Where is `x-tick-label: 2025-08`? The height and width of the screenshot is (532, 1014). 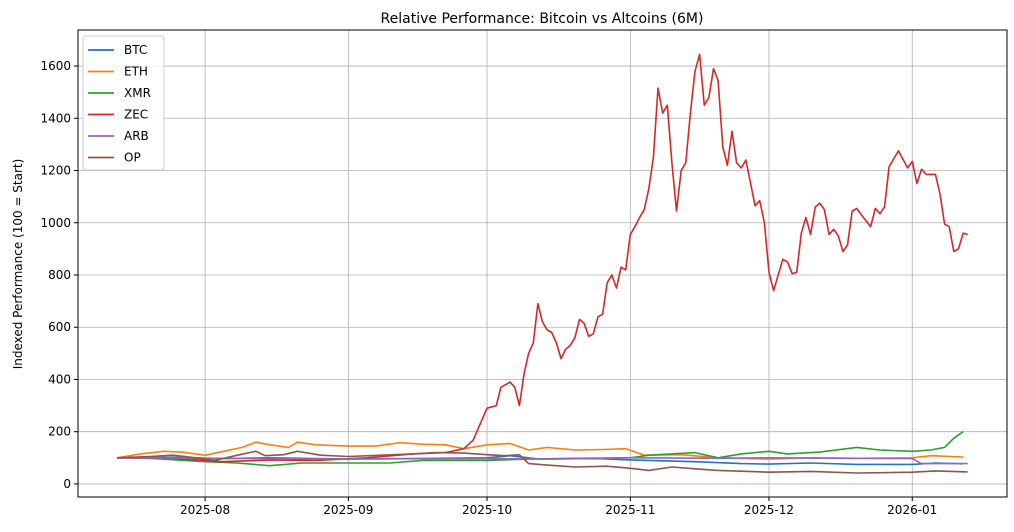
x-tick-label: 2025-08 is located at coordinates (205, 510).